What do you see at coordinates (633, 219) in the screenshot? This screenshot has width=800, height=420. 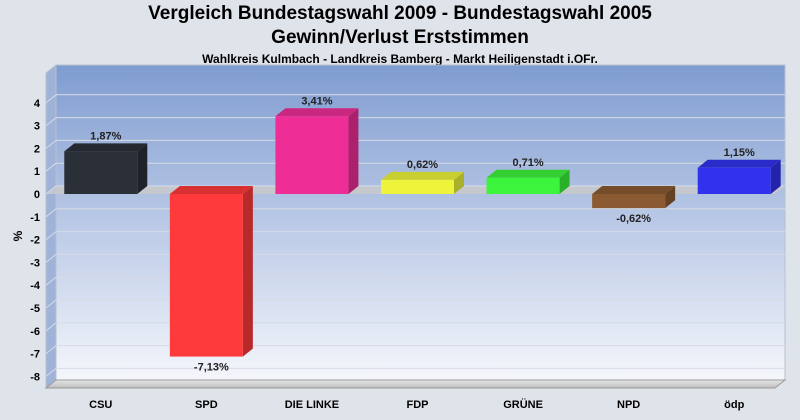 I see `value-label: -0,62%` at bounding box center [633, 219].